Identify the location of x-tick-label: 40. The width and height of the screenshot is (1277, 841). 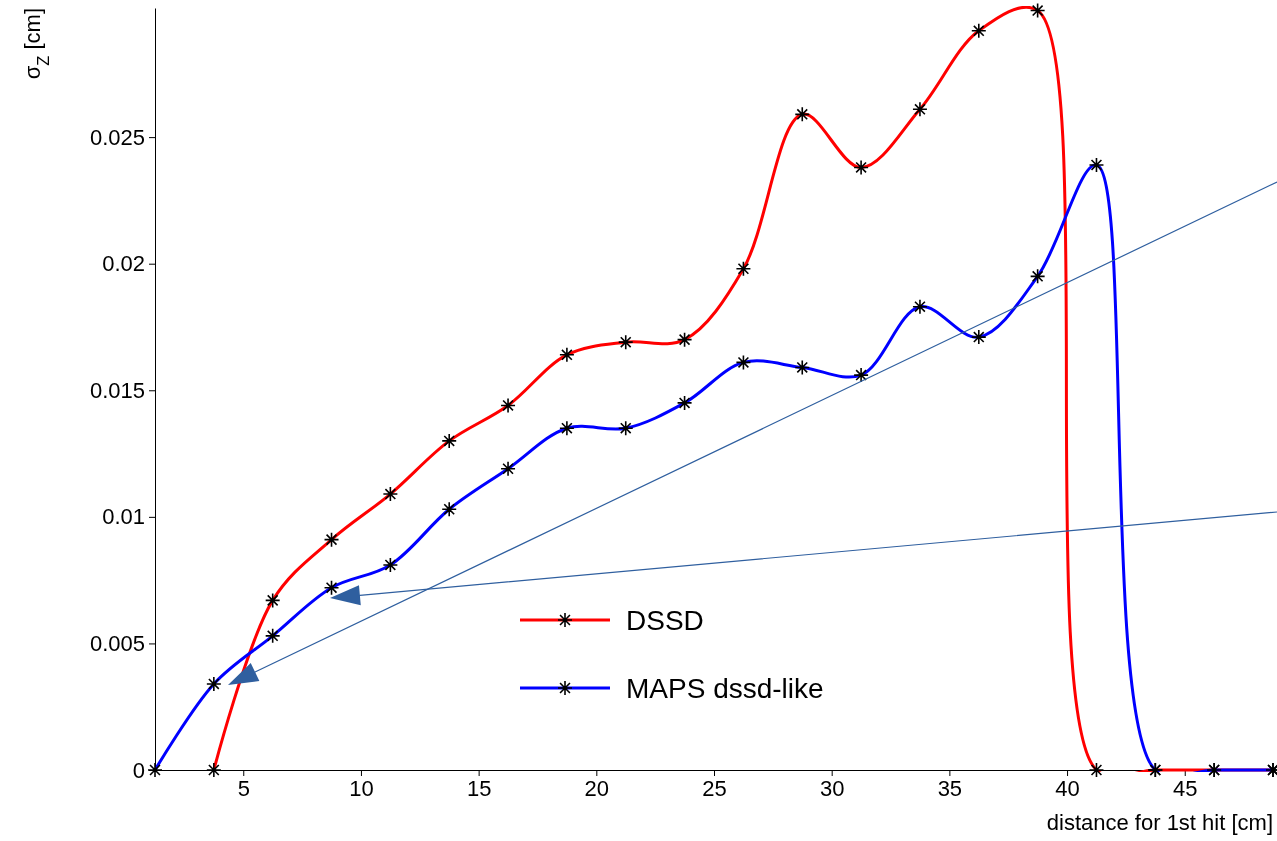
(1067, 788).